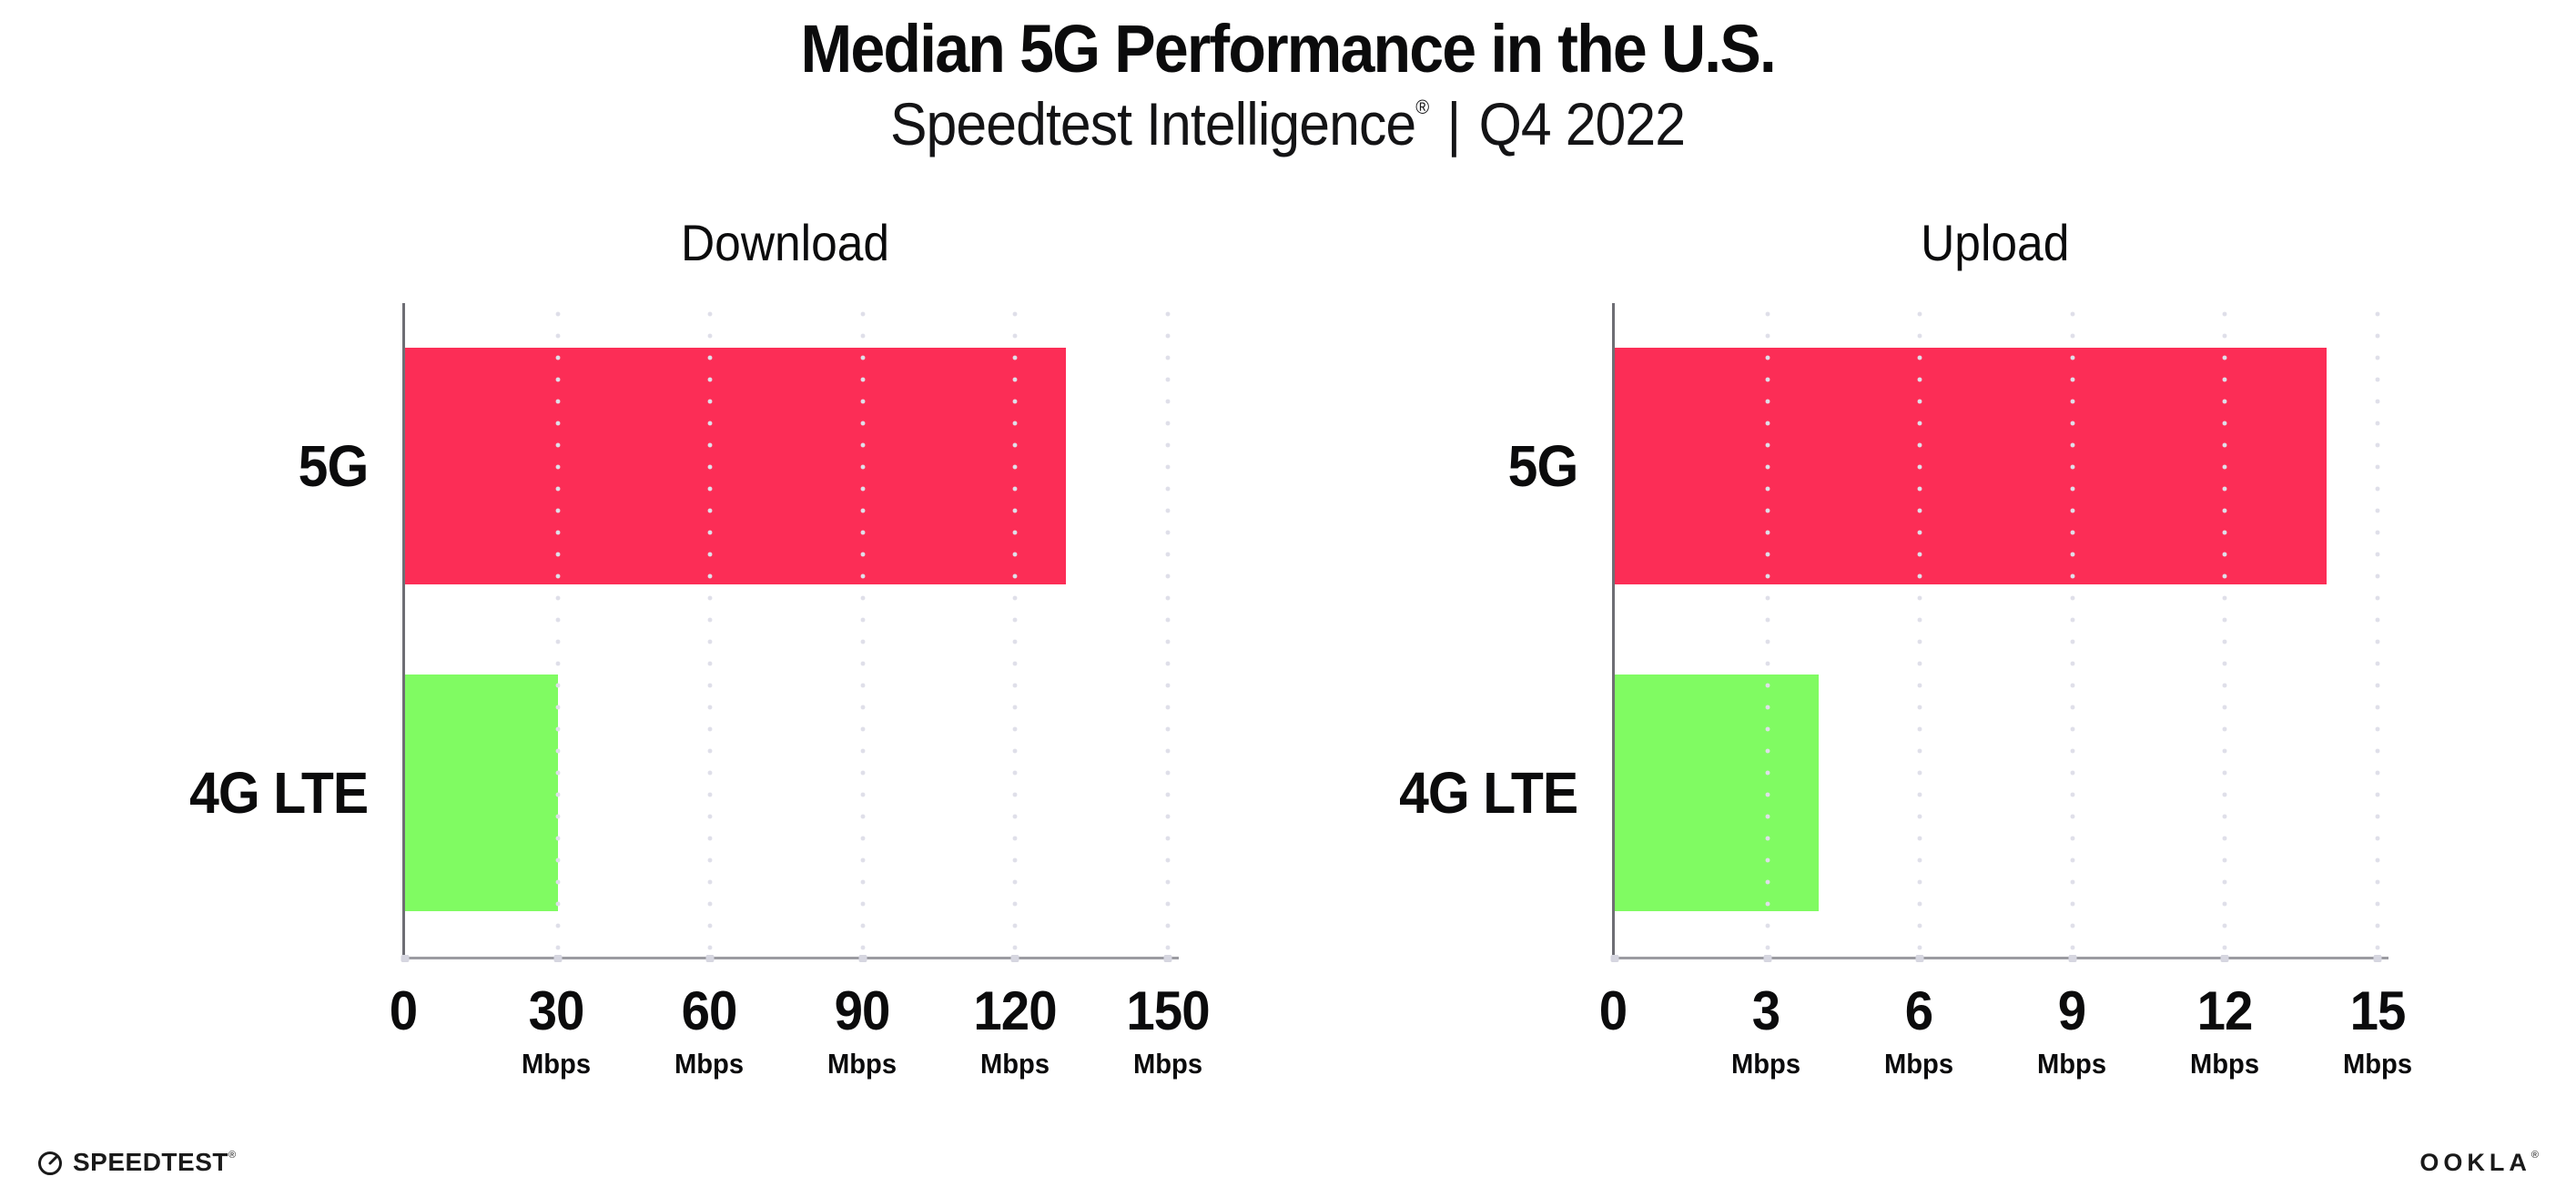 This screenshot has width=2576, height=1197. I want to click on tick-value: 15, so click(2378, 1010).